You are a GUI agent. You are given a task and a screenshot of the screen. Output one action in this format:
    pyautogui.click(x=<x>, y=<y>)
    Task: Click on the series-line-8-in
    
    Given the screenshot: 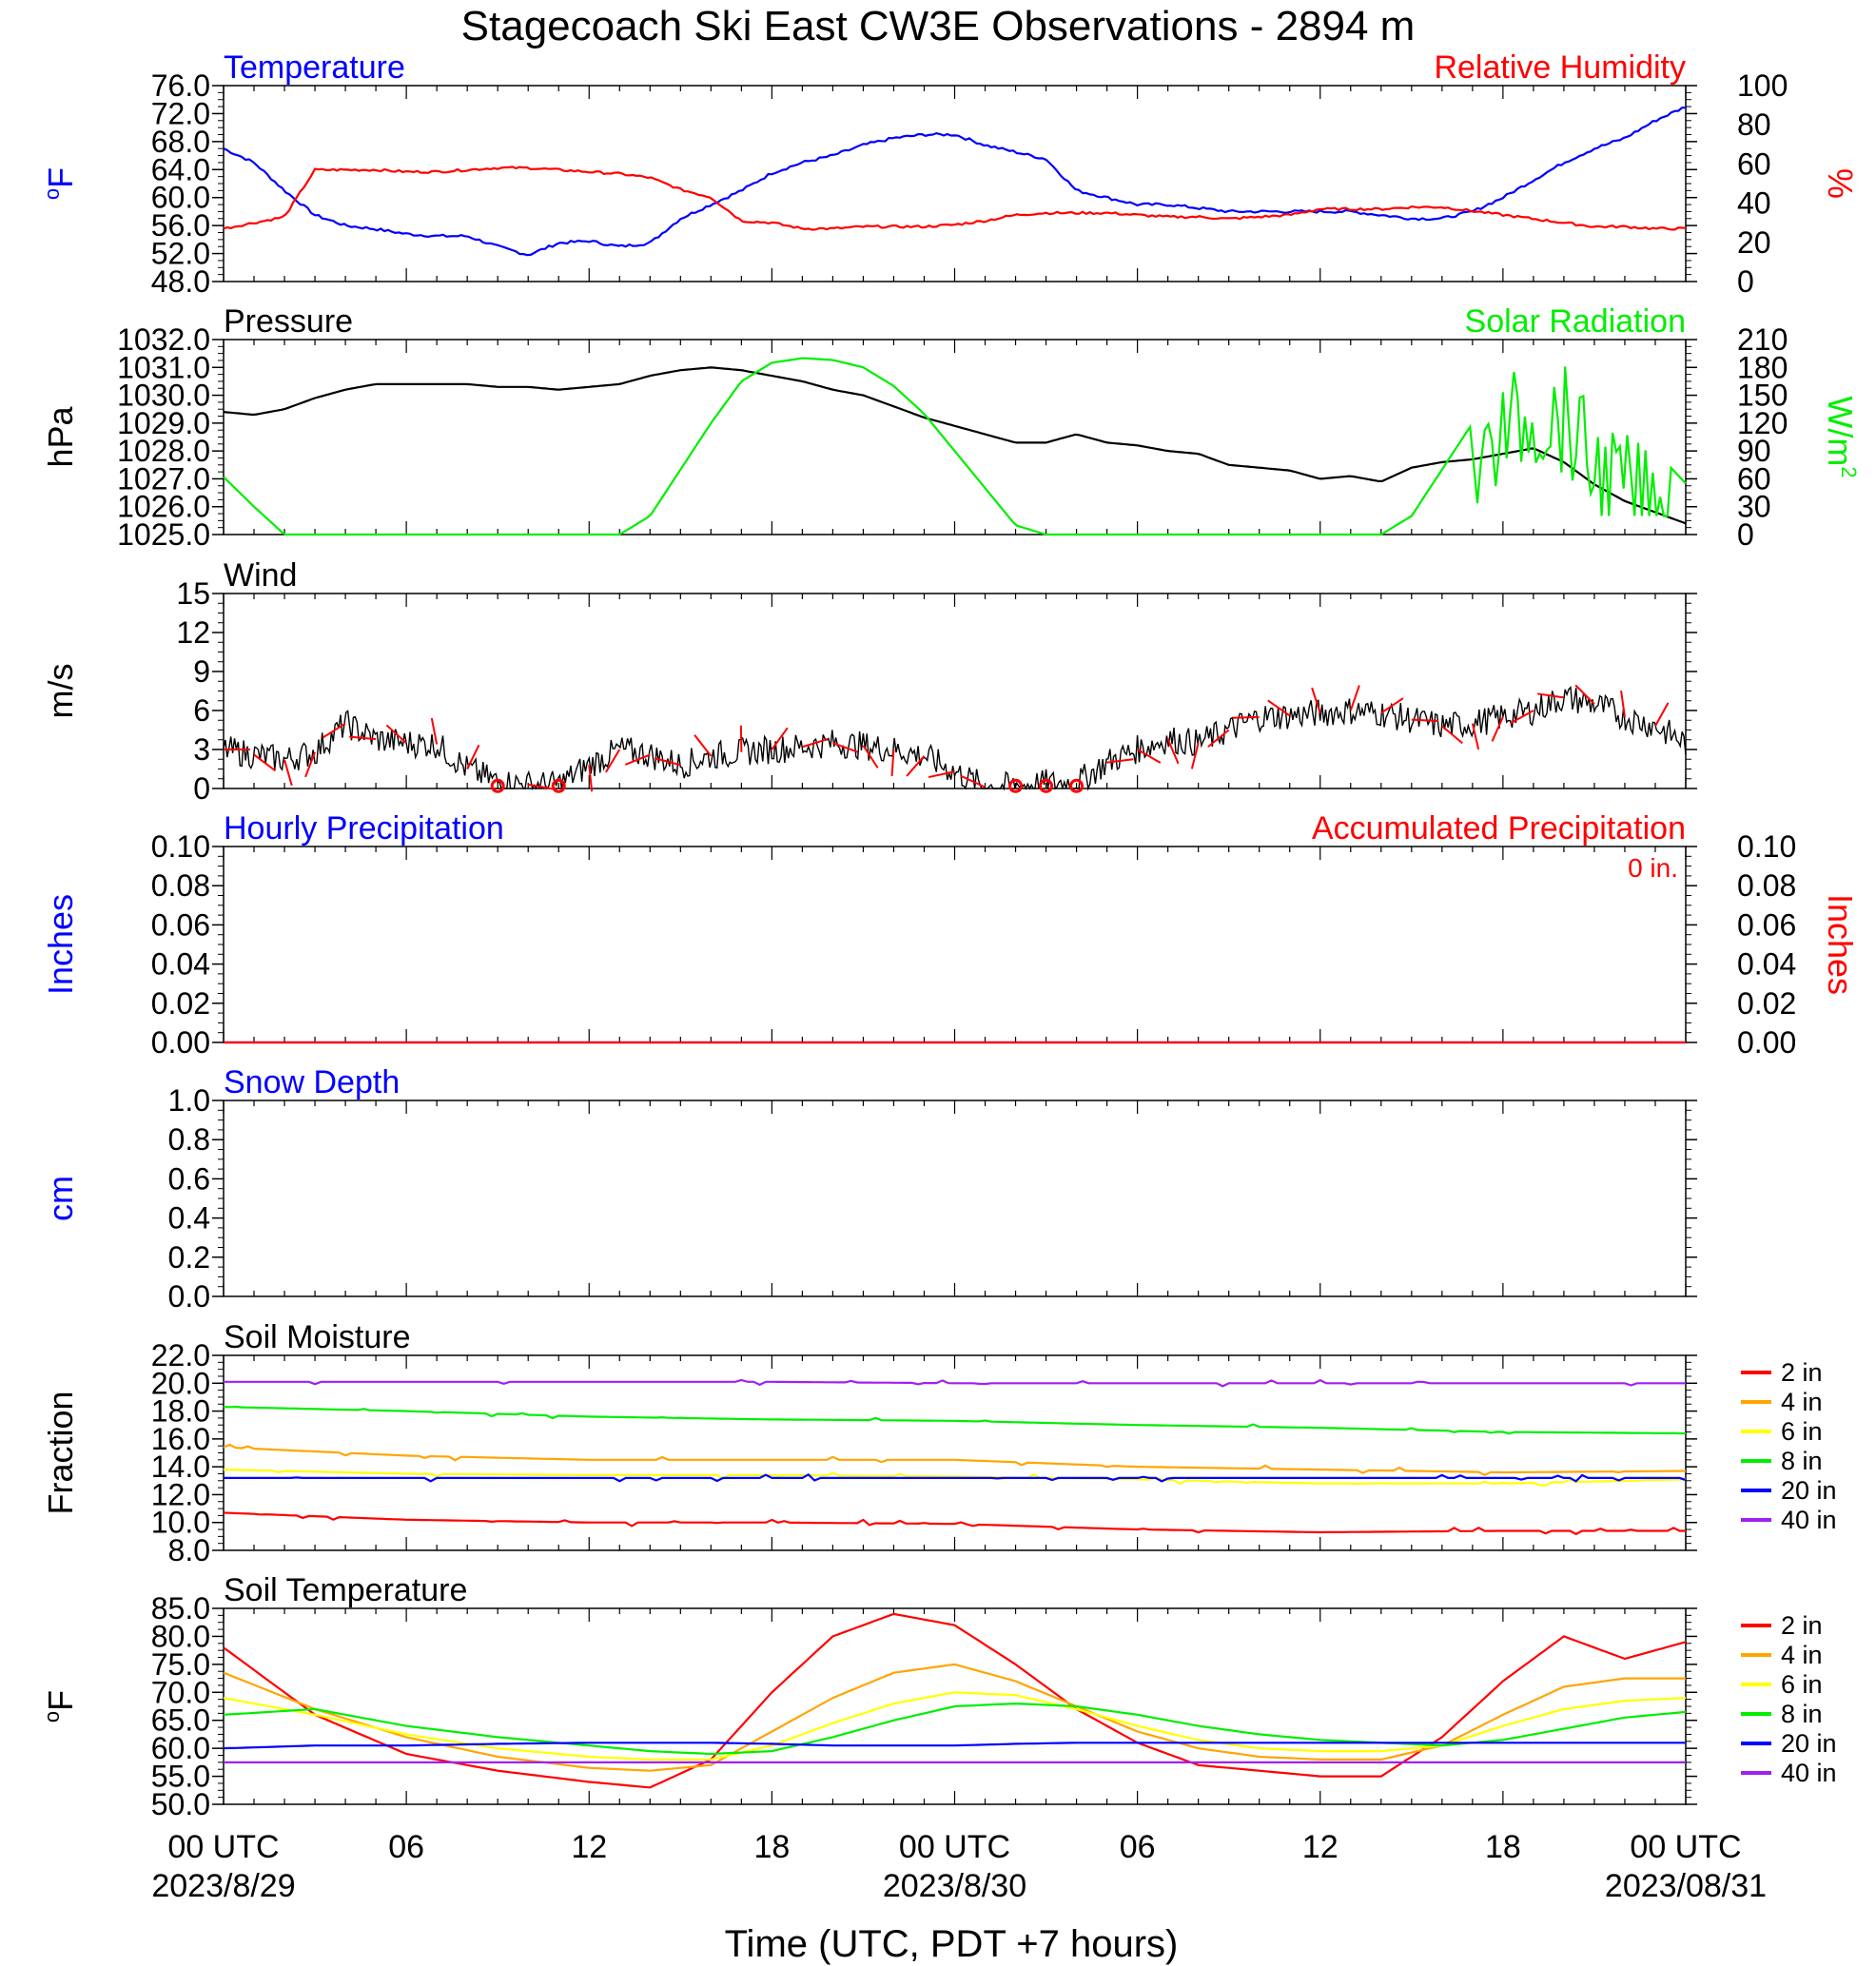 What is the action you would take?
    pyautogui.click(x=955, y=1729)
    